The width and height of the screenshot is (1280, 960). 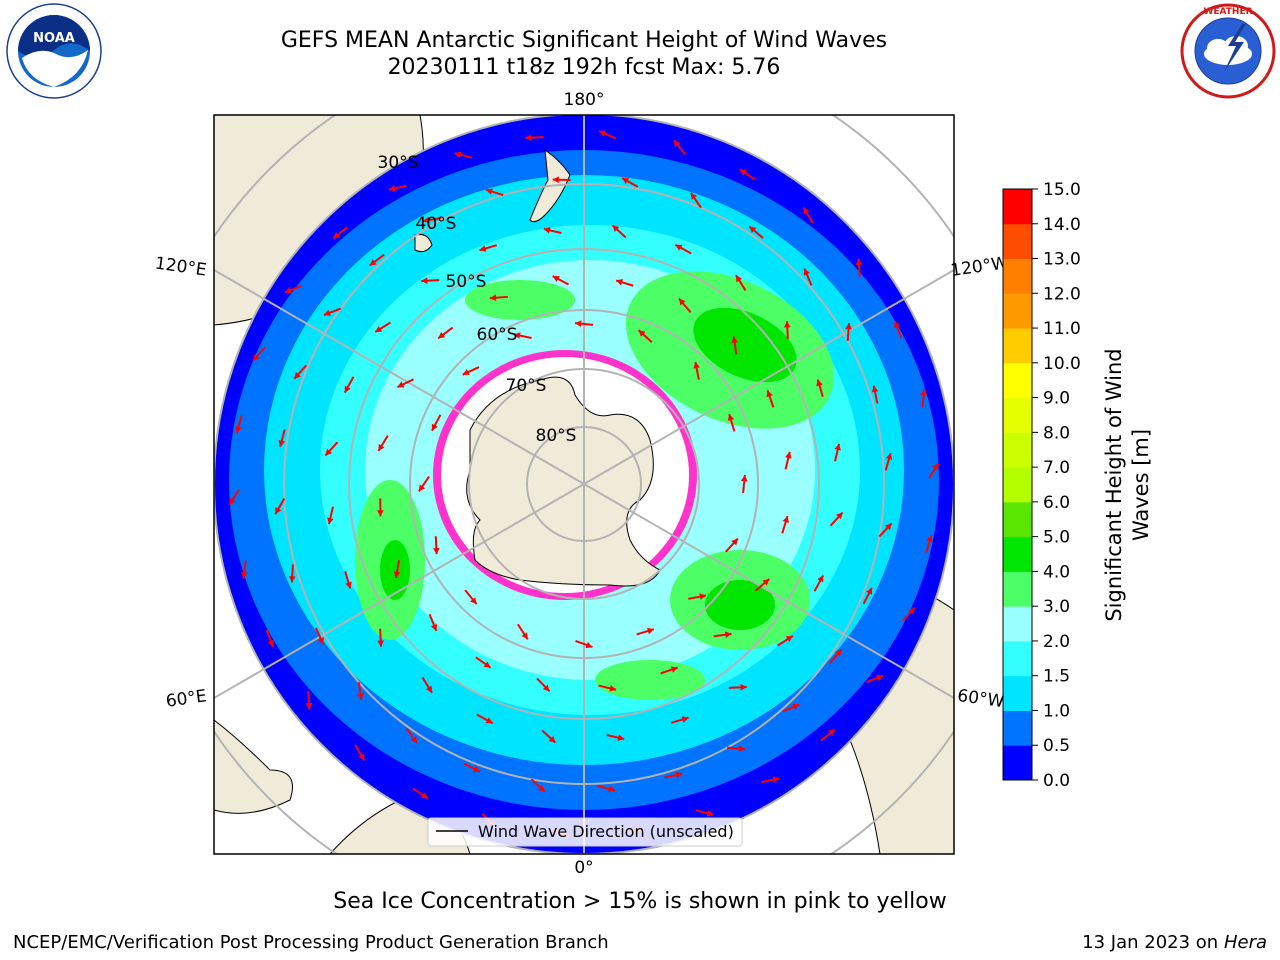 I want to click on colorbar-tick-label: 11.0, so click(x=1062, y=329).